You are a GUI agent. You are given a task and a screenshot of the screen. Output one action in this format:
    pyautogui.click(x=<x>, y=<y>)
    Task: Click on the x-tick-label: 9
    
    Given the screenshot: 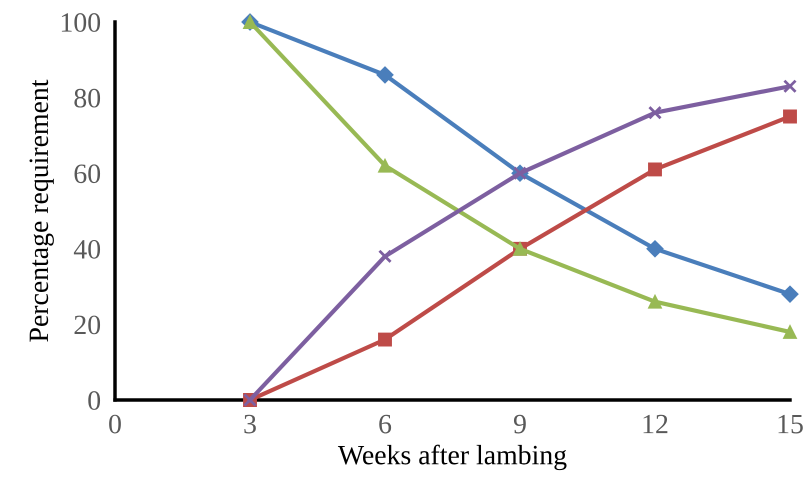 What is the action you would take?
    pyautogui.click(x=520, y=424)
    